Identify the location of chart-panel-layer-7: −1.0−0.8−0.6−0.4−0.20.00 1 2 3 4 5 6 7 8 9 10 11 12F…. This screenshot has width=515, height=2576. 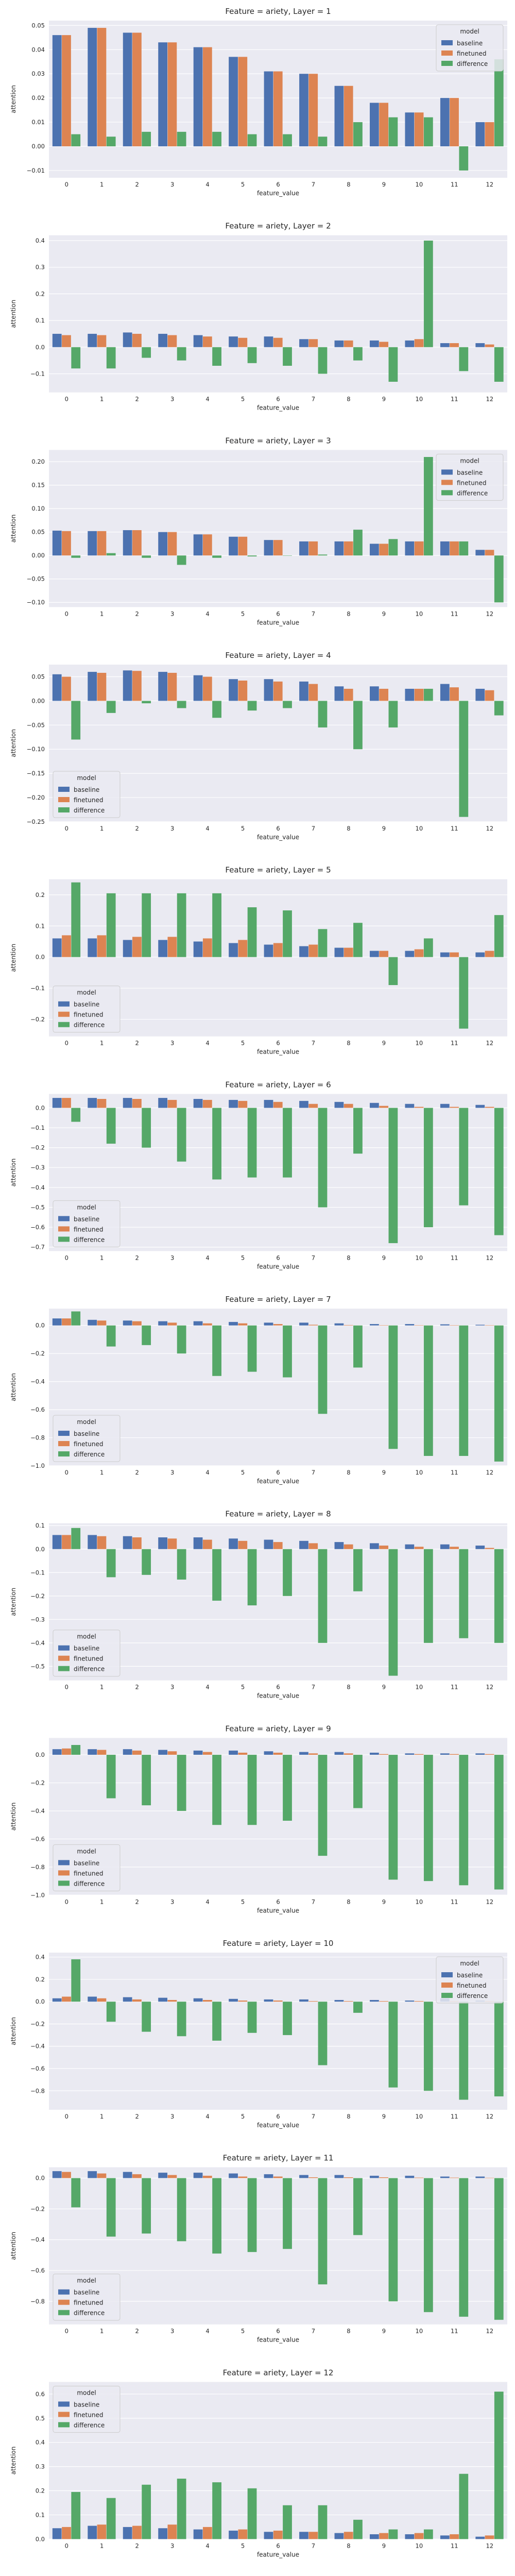
(258, 1390).